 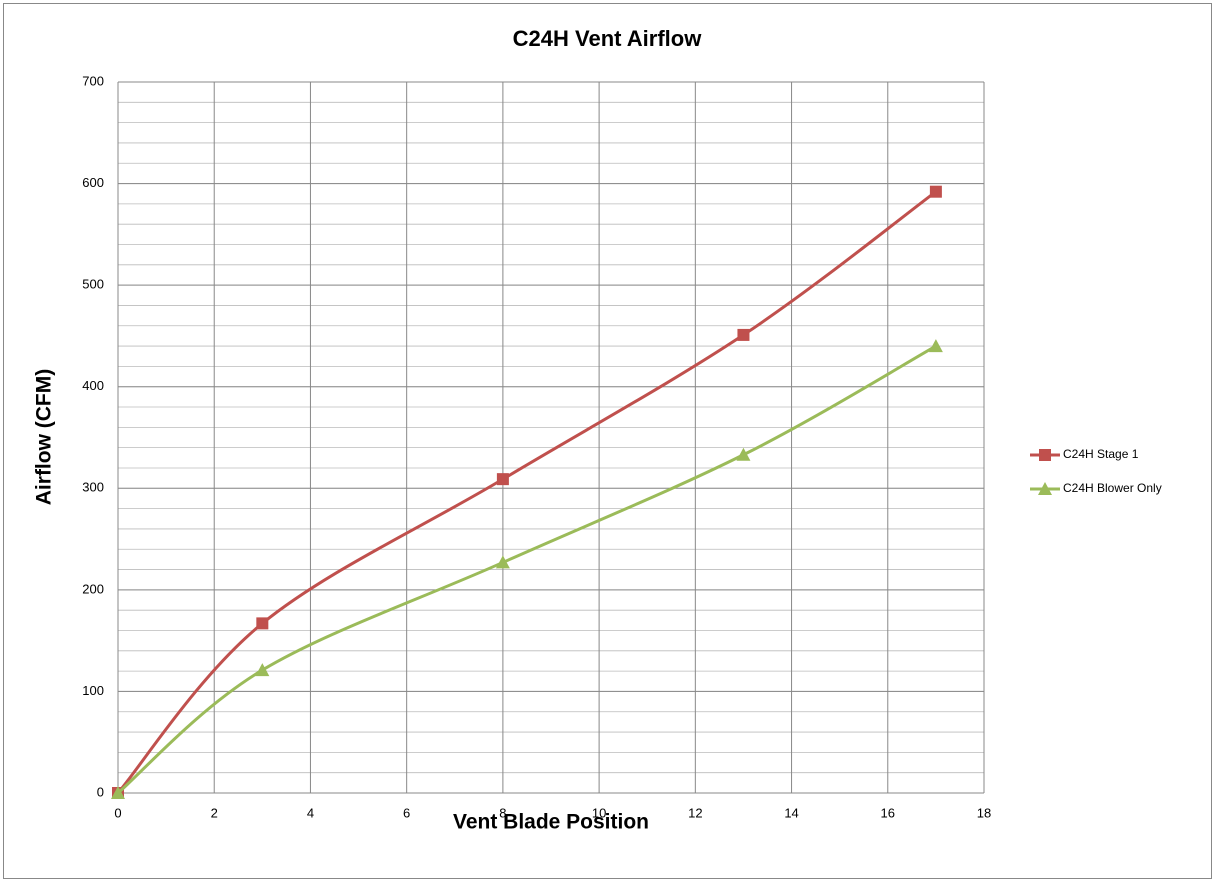 I want to click on x-tick-label: 12, so click(x=695, y=812).